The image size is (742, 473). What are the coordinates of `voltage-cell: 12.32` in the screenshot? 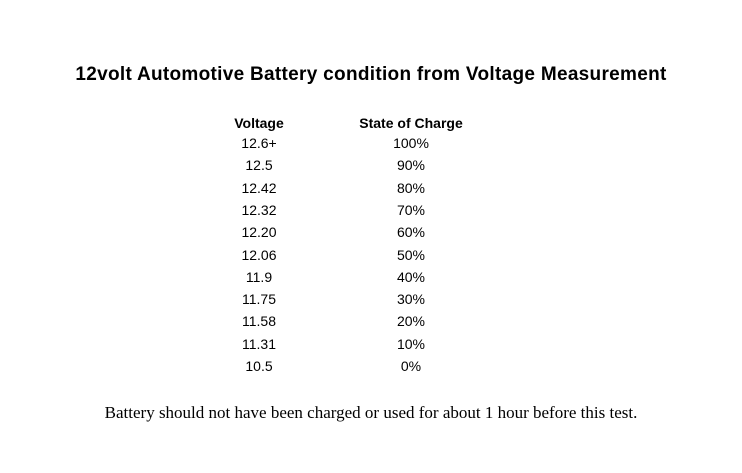 It's located at (259, 209).